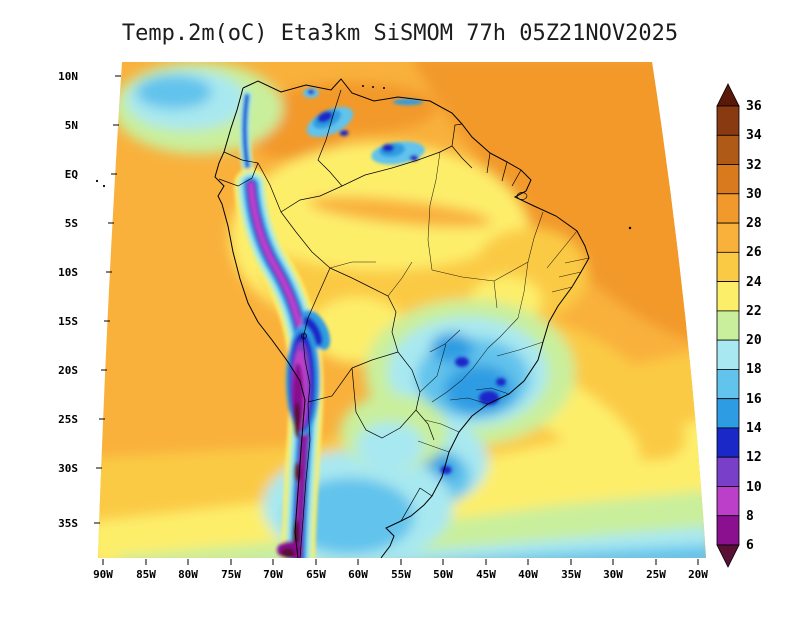  Describe the element at coordinates (754, 311) in the screenshot. I see `colorbar-tick-label: 22` at that location.